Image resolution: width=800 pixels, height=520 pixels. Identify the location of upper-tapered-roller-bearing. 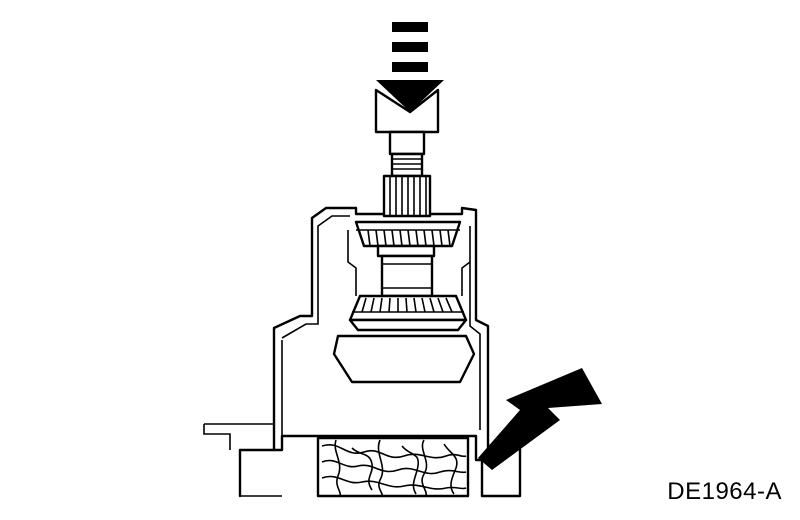
(408, 234).